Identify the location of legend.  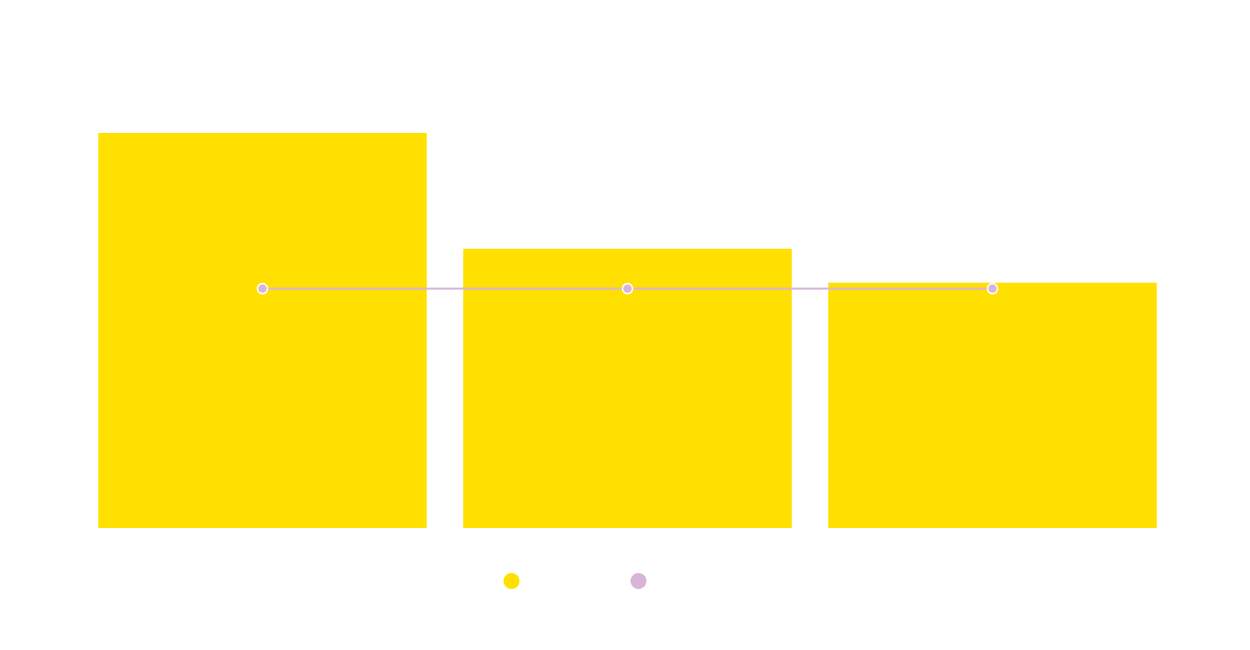
(575, 581).